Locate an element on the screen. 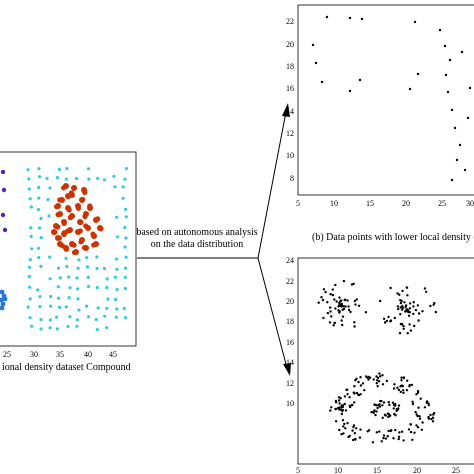 This screenshot has width=474, height=474. bottom-right-scatter-points is located at coordinates (377, 361).